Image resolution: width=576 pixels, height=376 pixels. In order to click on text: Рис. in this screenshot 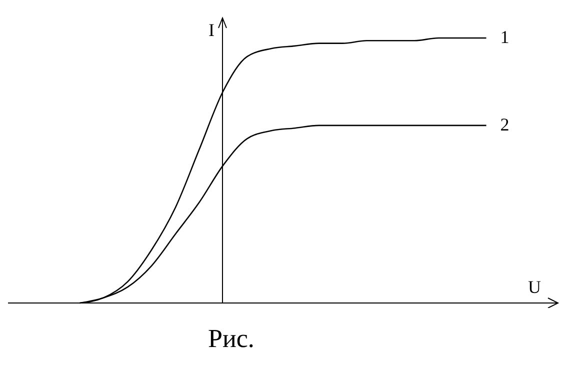, I will do `click(231, 339)`.